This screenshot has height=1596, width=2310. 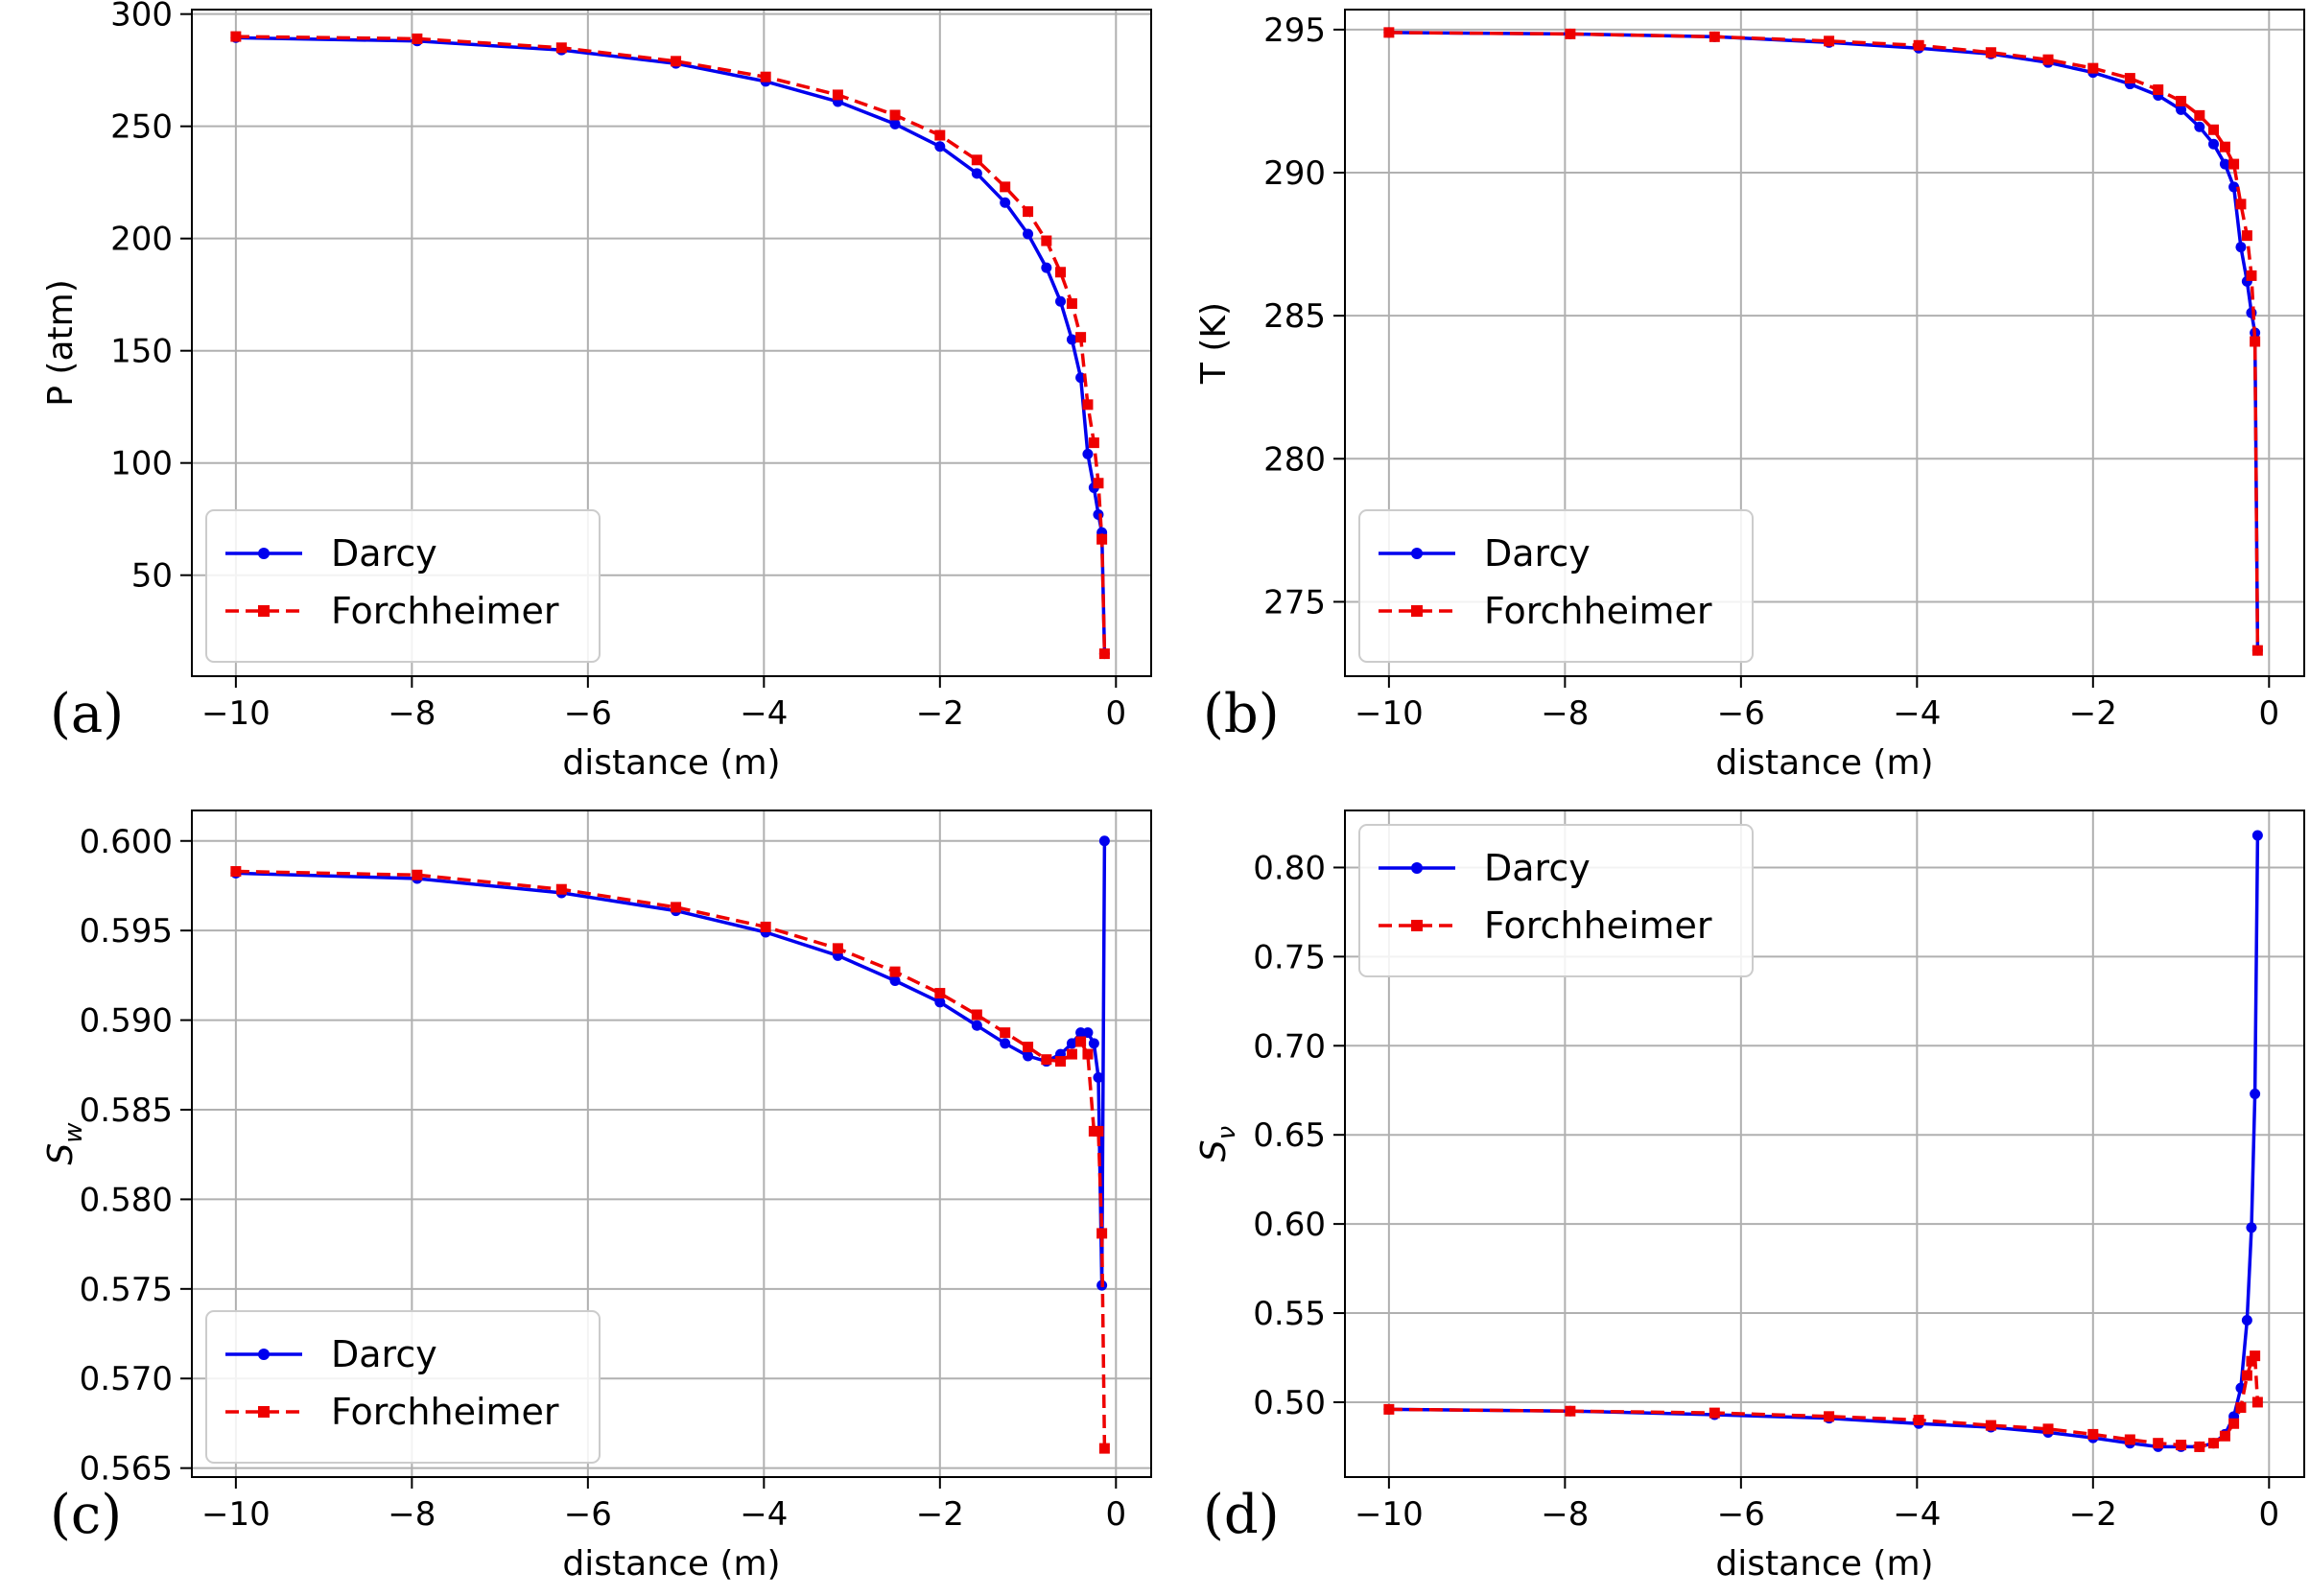 I want to click on y-tick-label: 295, so click(x=1295, y=31).